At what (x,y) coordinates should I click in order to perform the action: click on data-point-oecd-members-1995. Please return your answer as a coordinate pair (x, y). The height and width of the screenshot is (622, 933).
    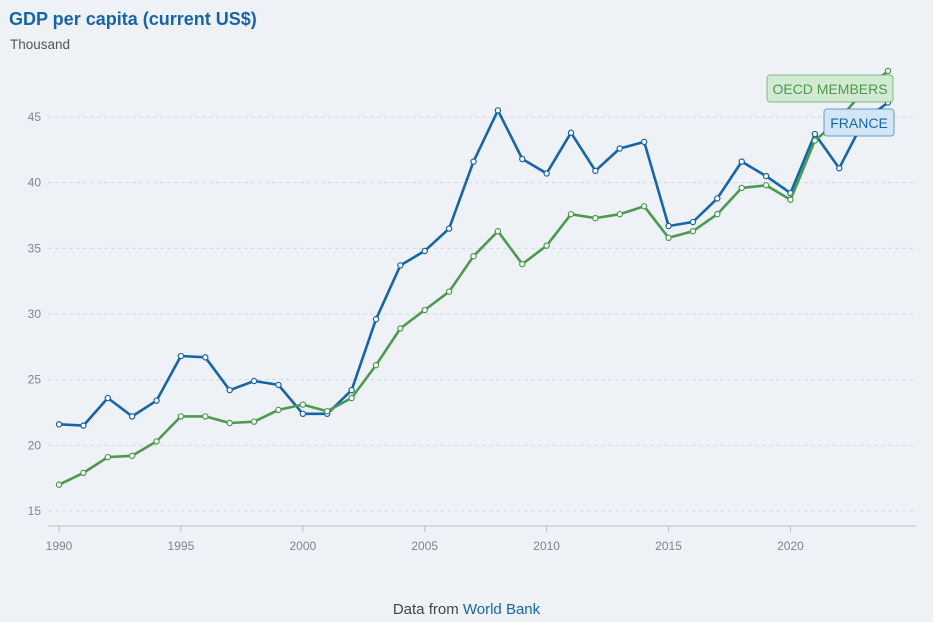
    Looking at the image, I should click on (181, 416).